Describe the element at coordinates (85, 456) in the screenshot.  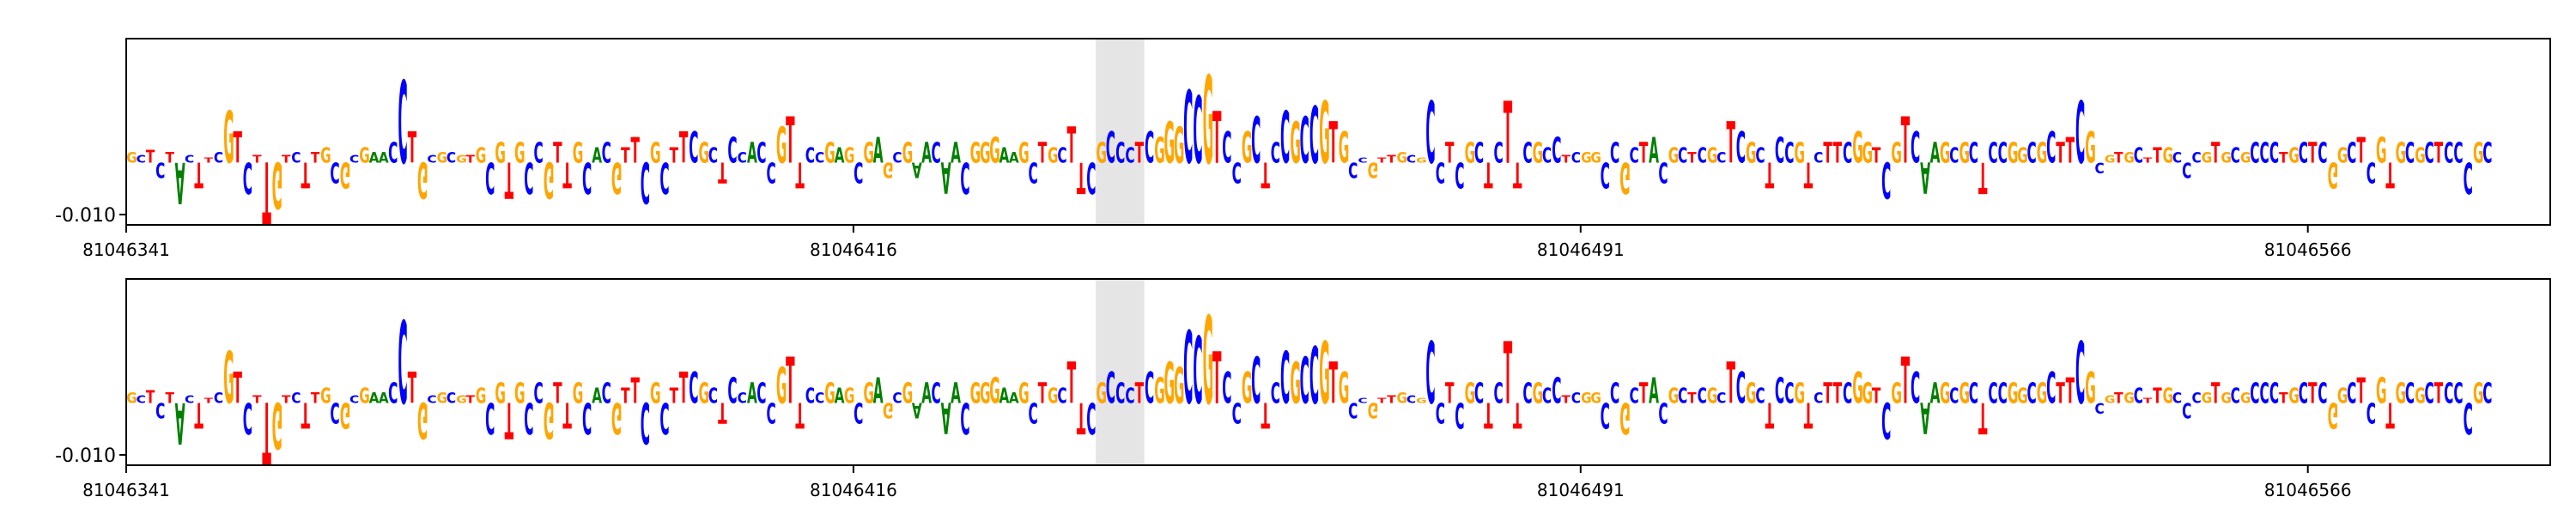
I see `y-tick-label: -0.010` at that location.